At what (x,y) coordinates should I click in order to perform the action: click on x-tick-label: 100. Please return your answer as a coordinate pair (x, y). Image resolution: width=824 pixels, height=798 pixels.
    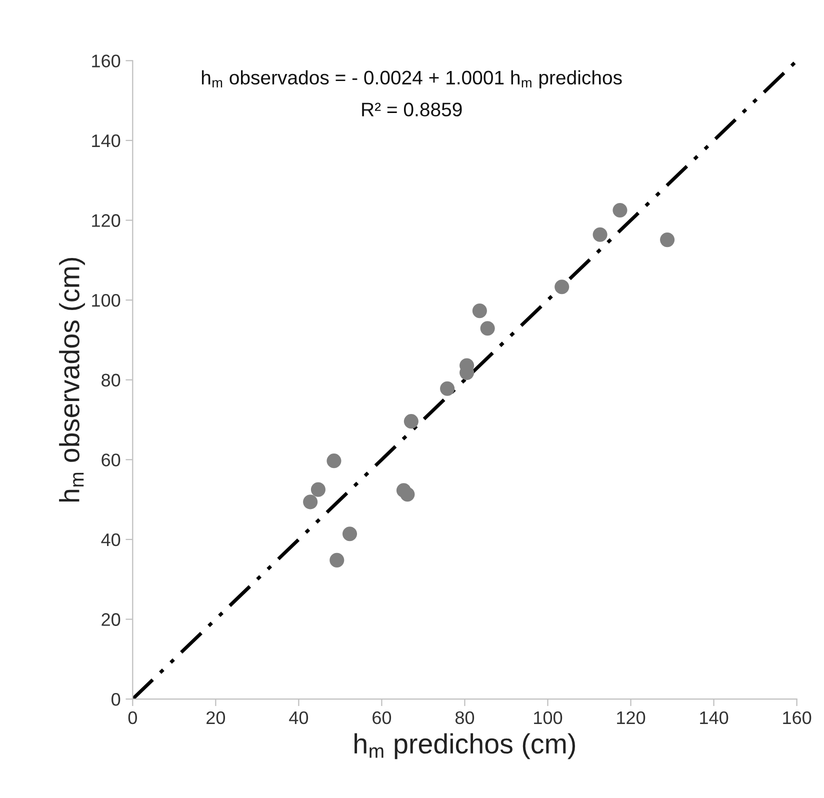
    Looking at the image, I should click on (548, 717).